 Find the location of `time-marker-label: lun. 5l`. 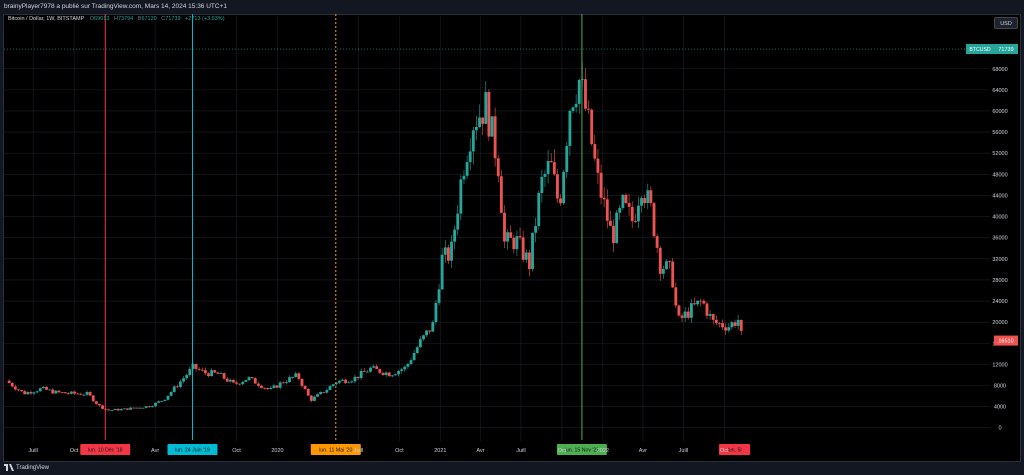

time-marker-label: lun. 5l is located at coordinates (735, 451).